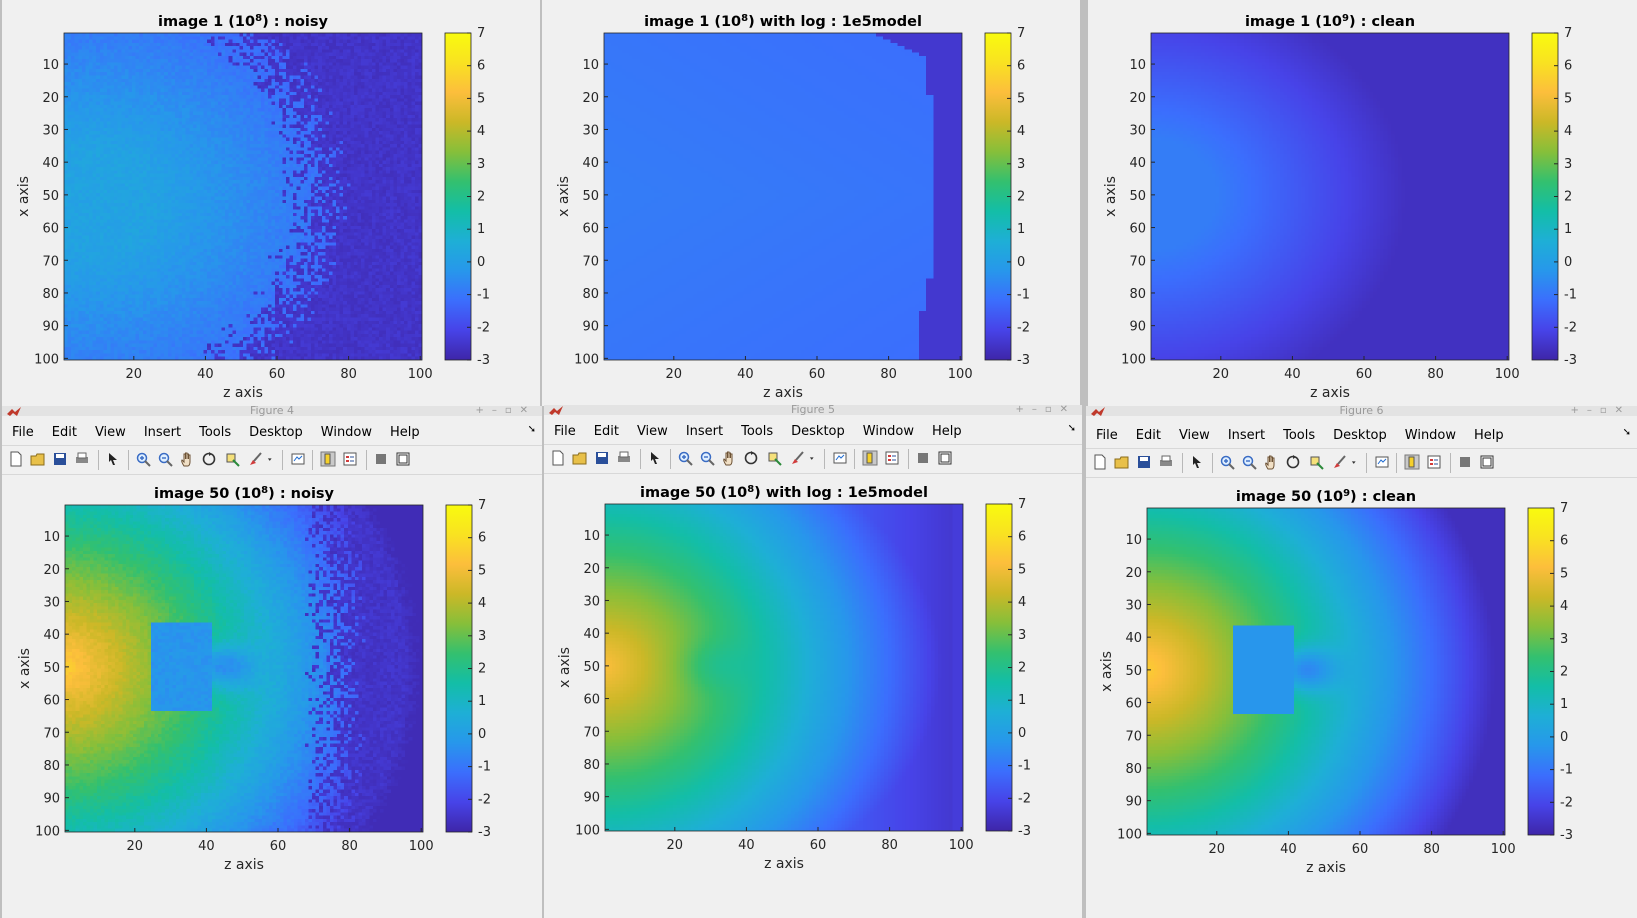 The image size is (1637, 918). Describe the element at coordinates (1022, 569) in the screenshot. I see `colorbar-tick-label: 5` at that location.